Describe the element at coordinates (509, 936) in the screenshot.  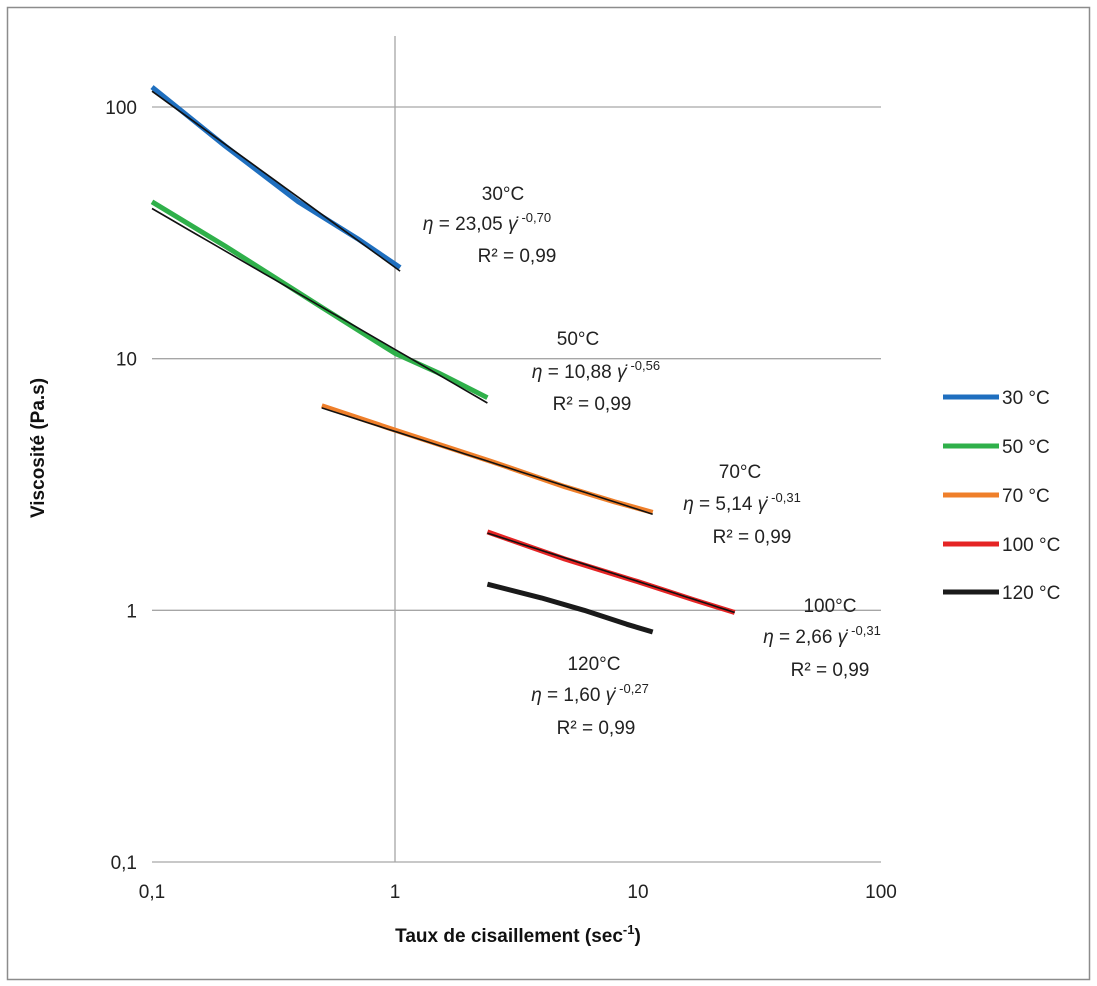
I see `x-axis-title-main: Taux de cisaillement (sec` at that location.